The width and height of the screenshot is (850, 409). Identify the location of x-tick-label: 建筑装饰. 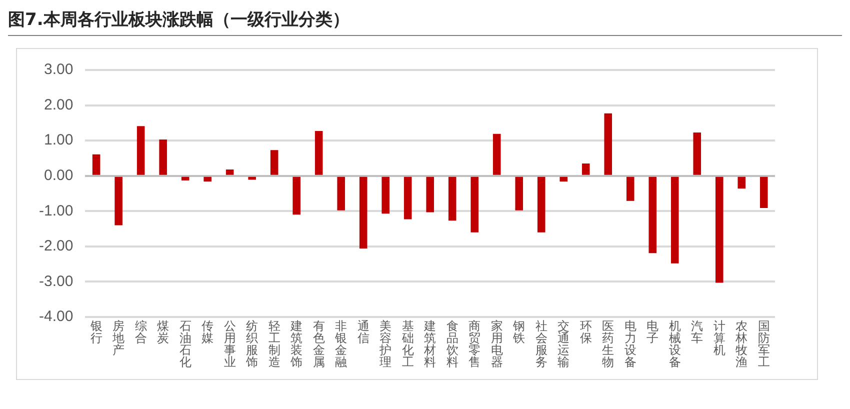
(296, 344).